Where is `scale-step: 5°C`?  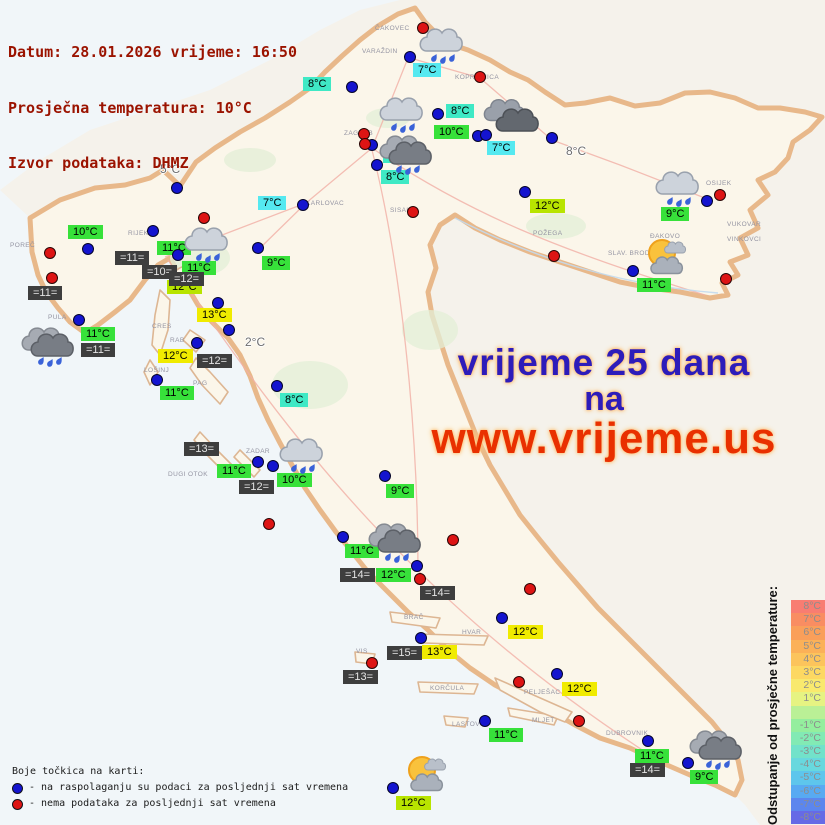
scale-step: 5°C is located at coordinates (808, 646).